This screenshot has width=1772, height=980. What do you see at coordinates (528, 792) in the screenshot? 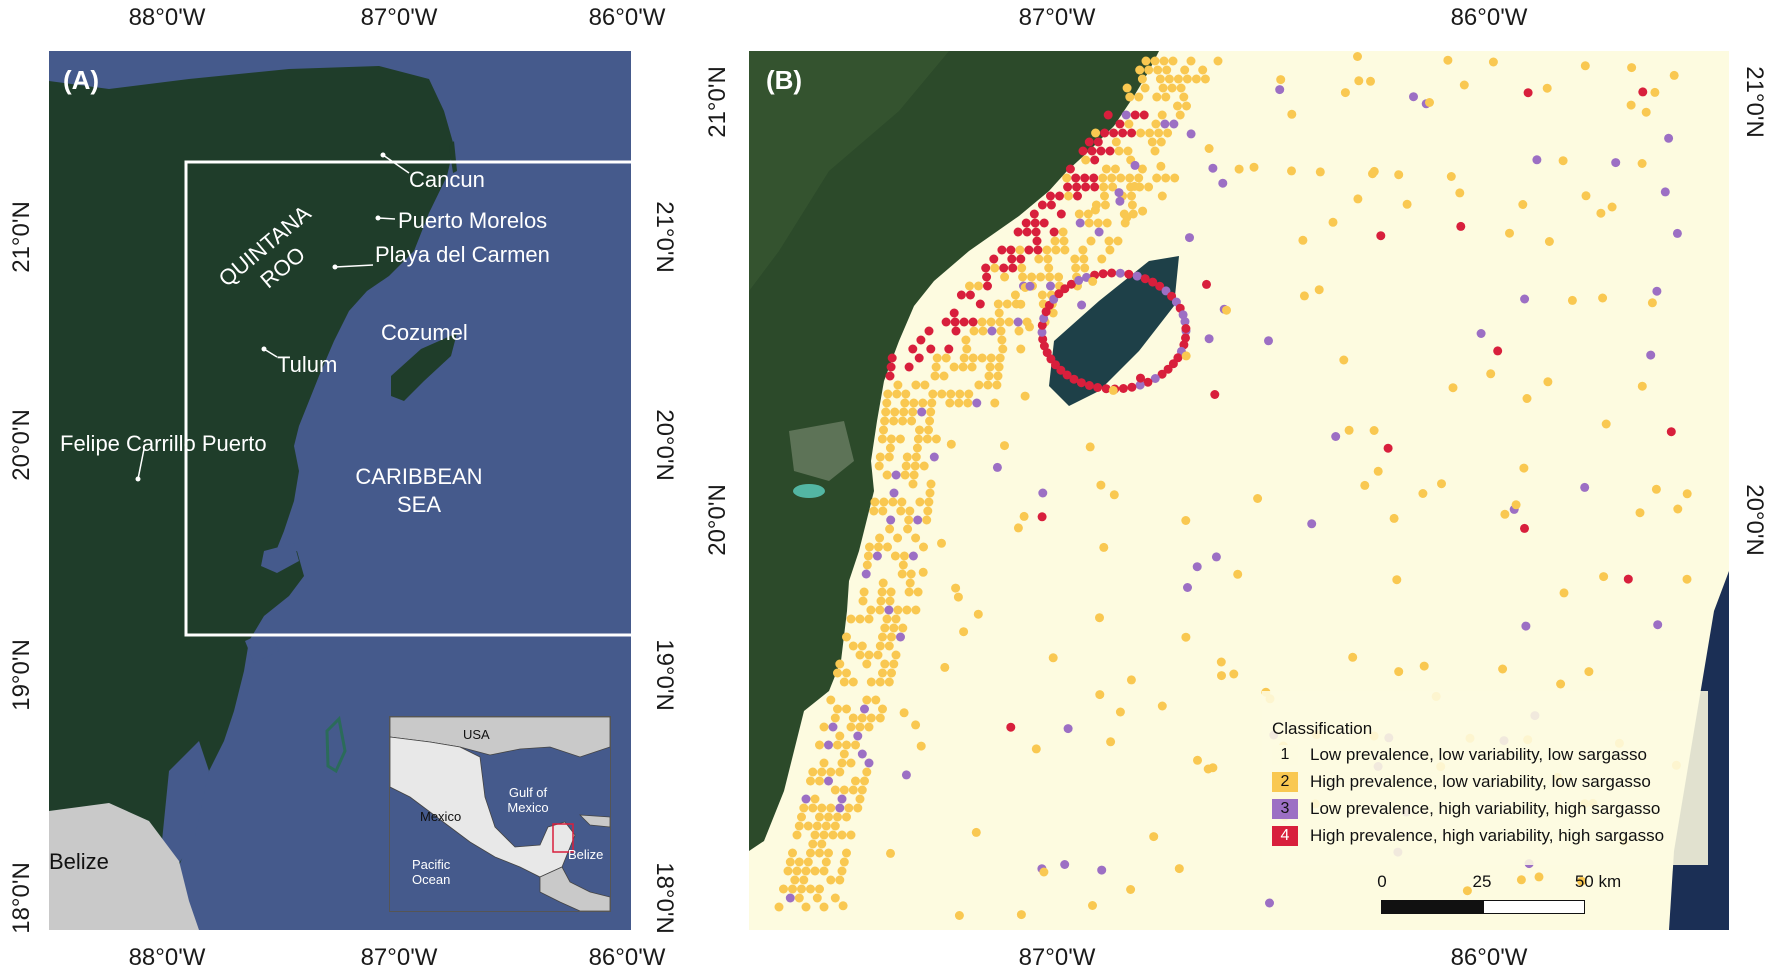
I see `inset-gulf-line1: Gulf of` at bounding box center [528, 792].